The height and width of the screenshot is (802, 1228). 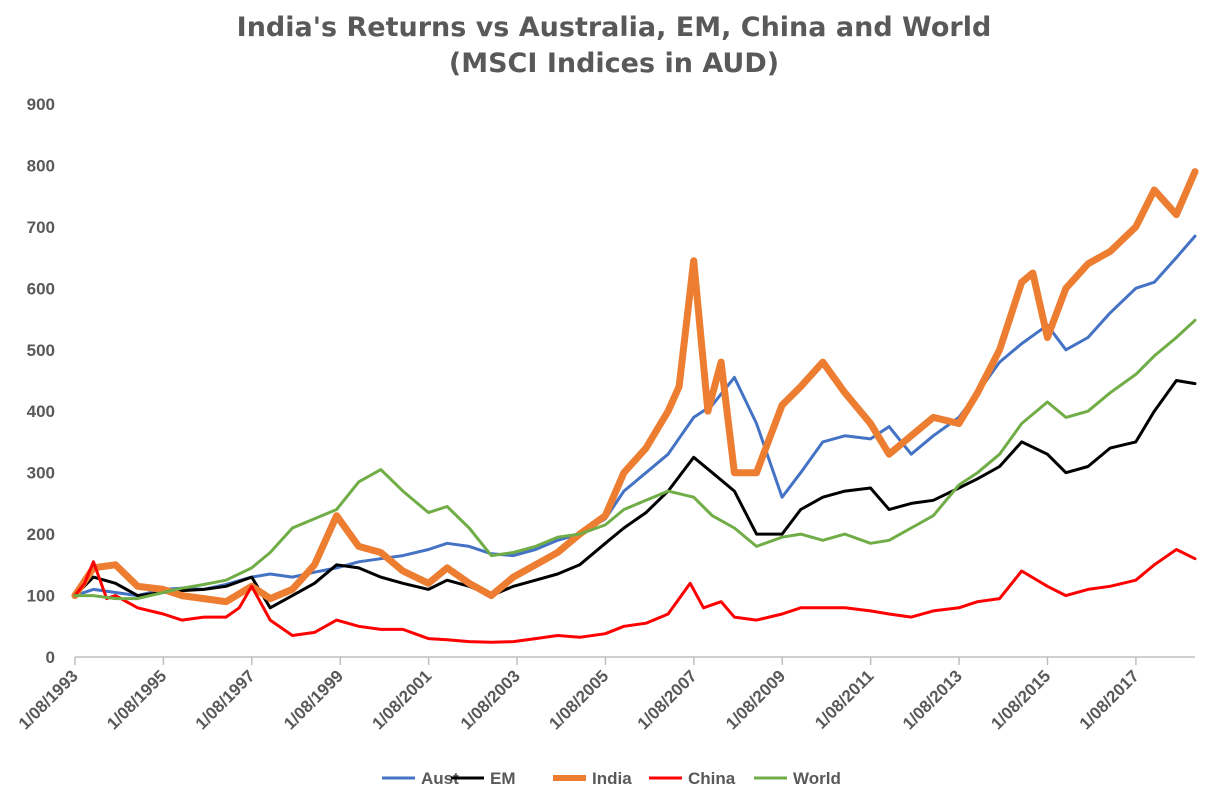 I want to click on y-tick-label: 100, so click(x=41, y=596).